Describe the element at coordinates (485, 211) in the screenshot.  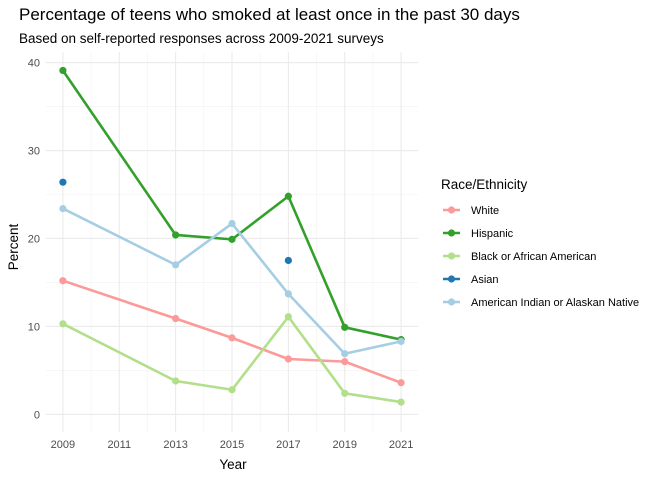
I see `legend-label: White` at that location.